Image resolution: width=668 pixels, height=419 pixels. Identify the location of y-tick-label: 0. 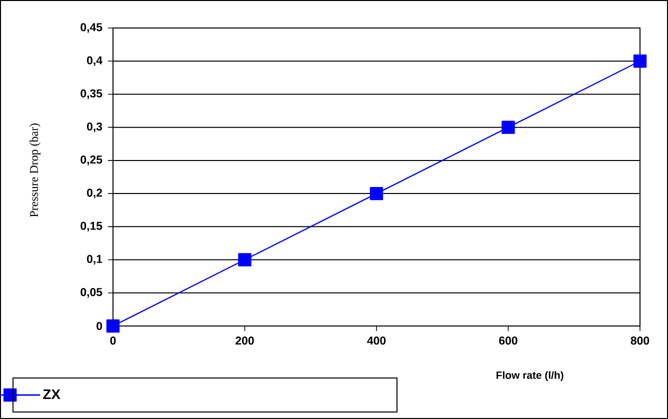
(99, 326).